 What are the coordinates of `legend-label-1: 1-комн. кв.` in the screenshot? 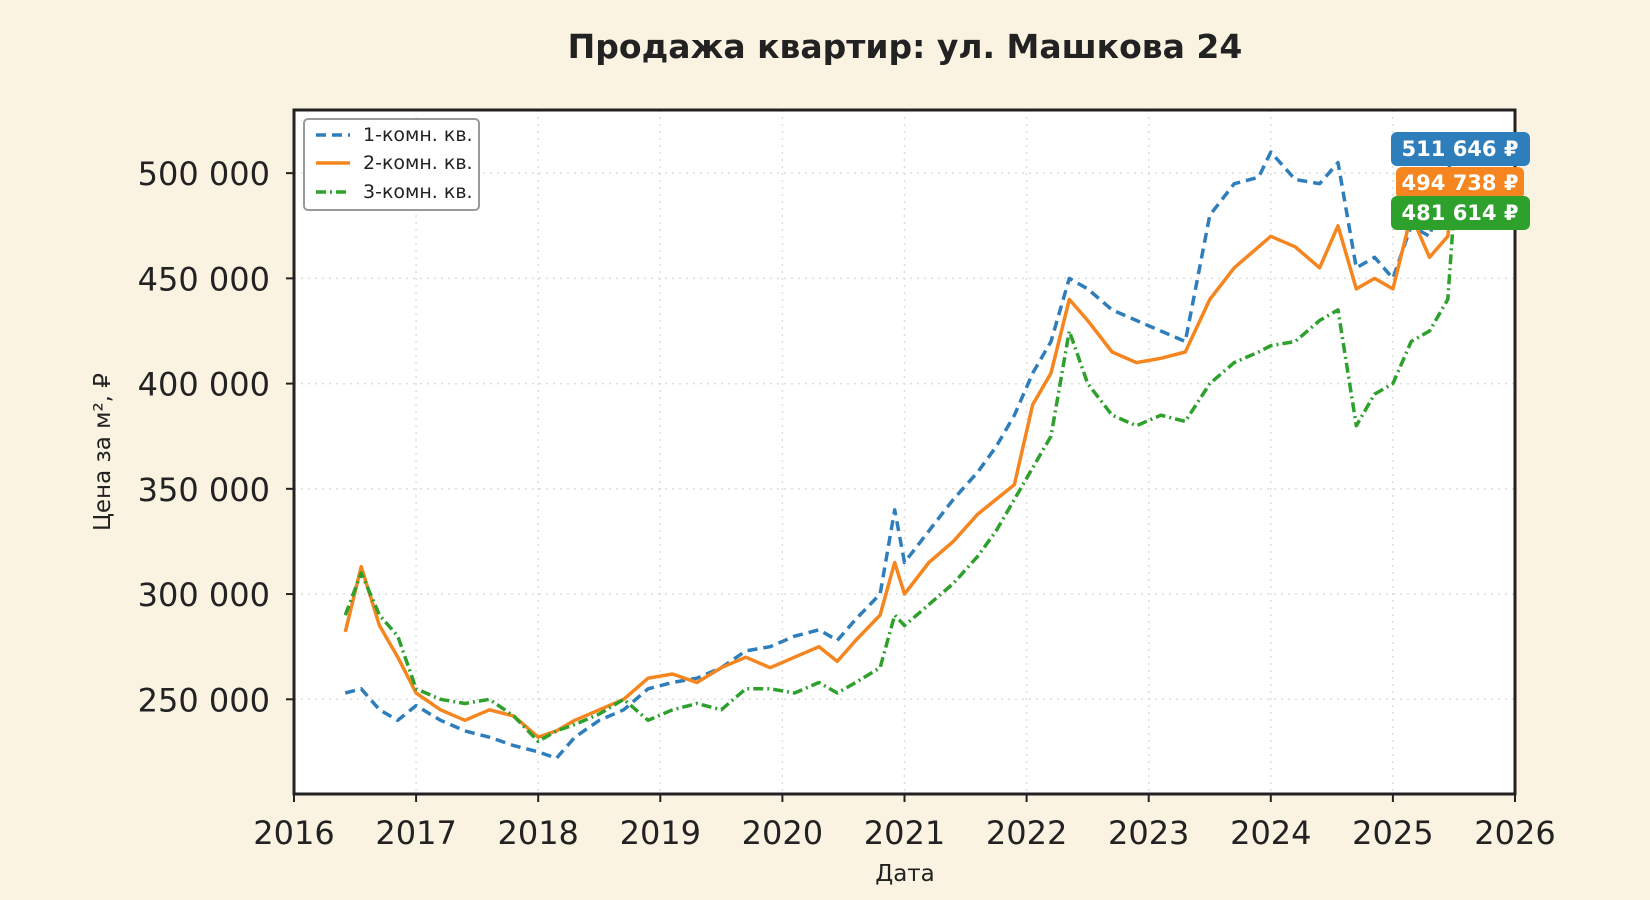 It's located at (418, 135).